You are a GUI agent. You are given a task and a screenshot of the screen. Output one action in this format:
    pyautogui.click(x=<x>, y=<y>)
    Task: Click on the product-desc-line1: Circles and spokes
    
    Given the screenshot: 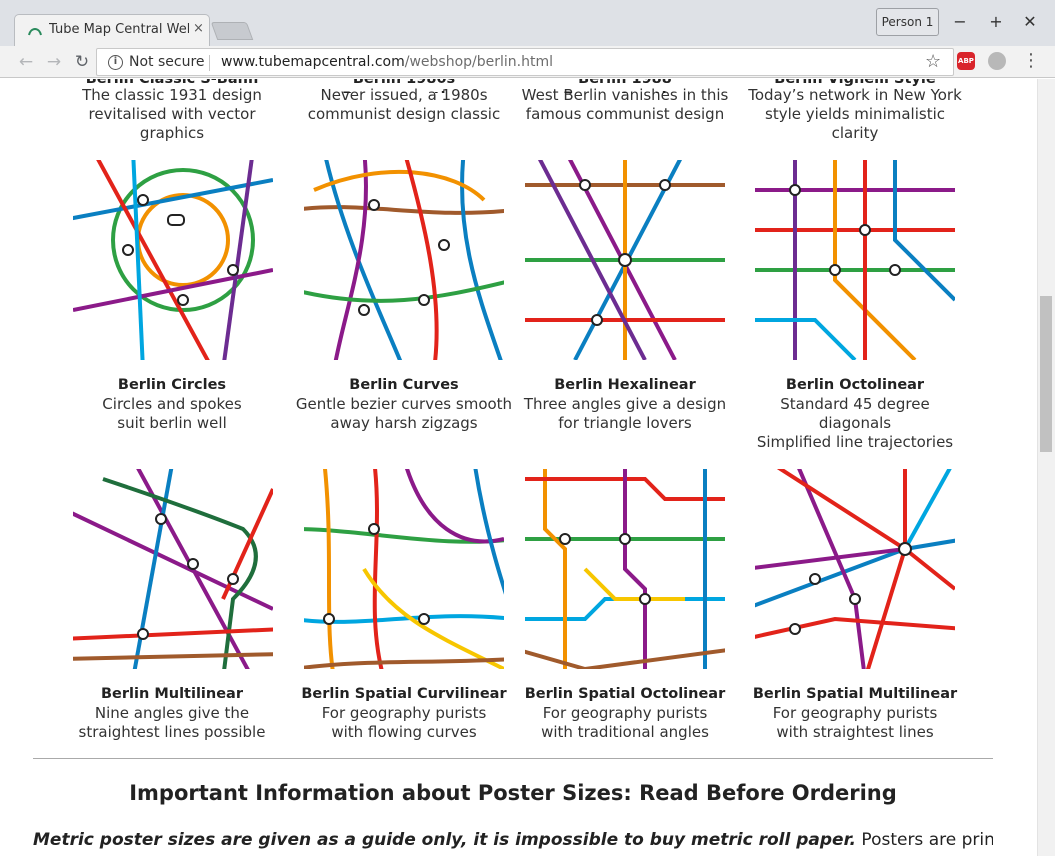 What is the action you would take?
    pyautogui.click(x=172, y=404)
    